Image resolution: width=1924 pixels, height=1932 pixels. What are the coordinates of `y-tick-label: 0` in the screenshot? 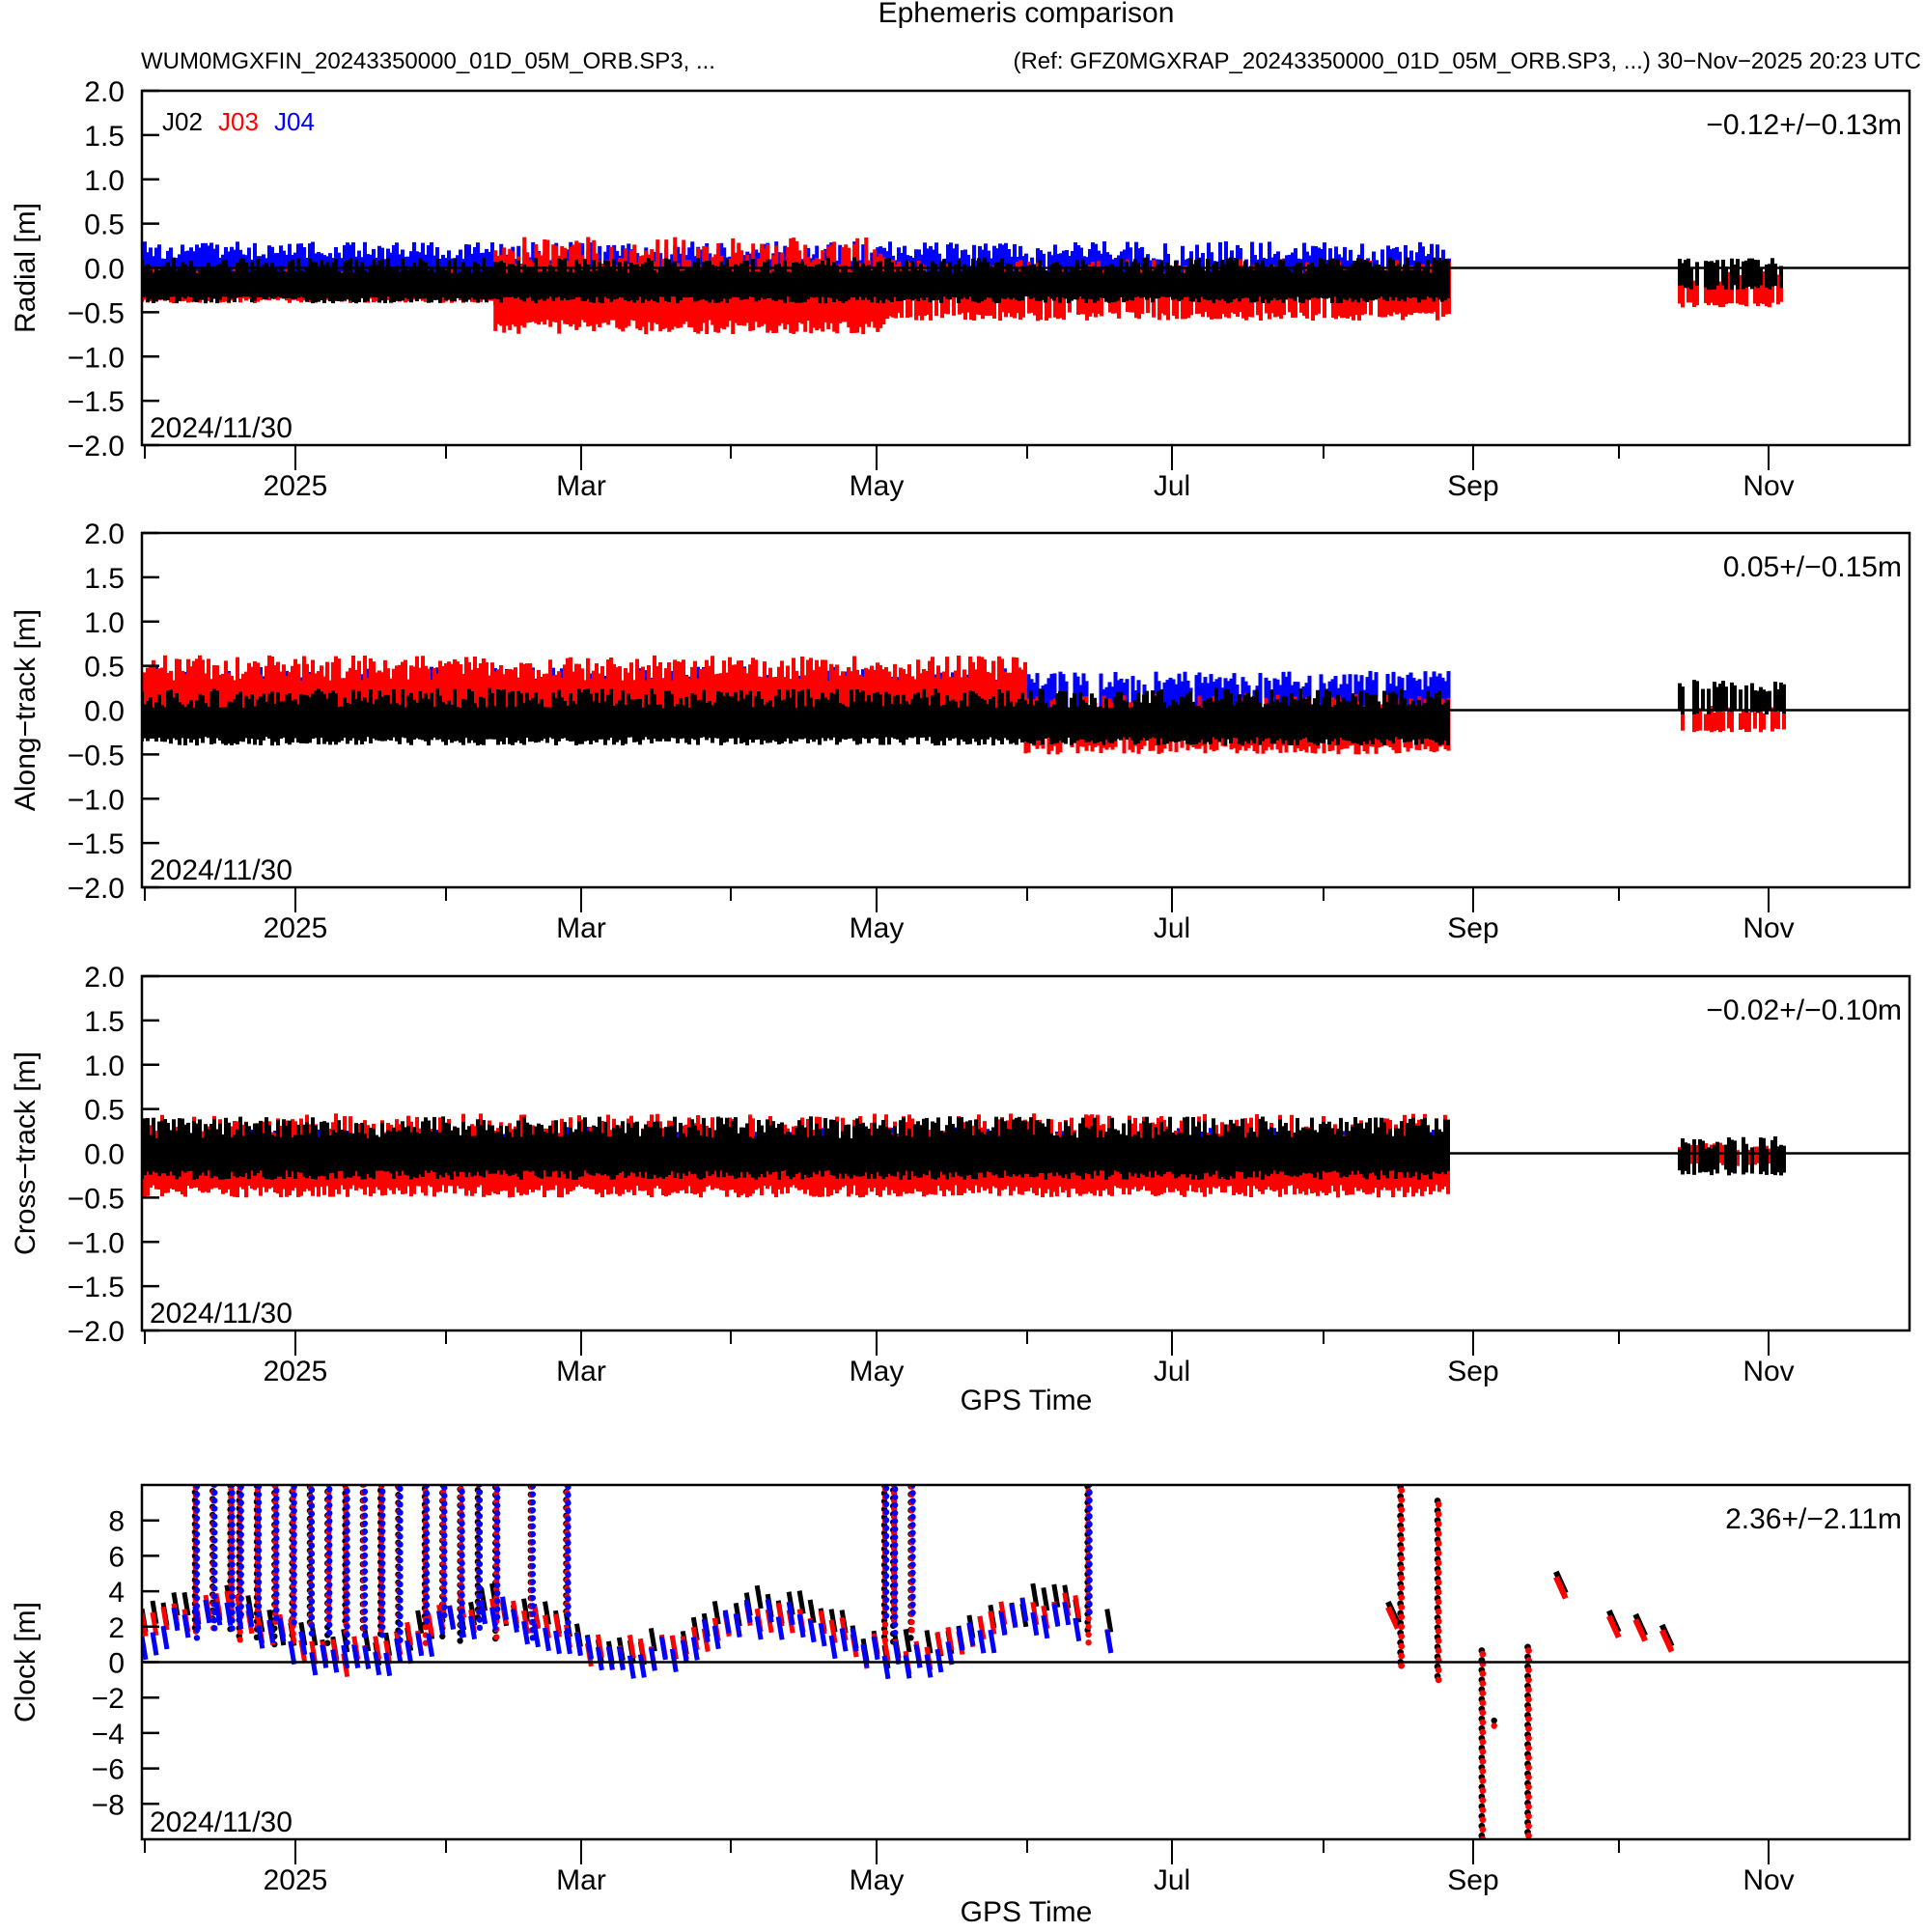 It's located at (116, 1664).